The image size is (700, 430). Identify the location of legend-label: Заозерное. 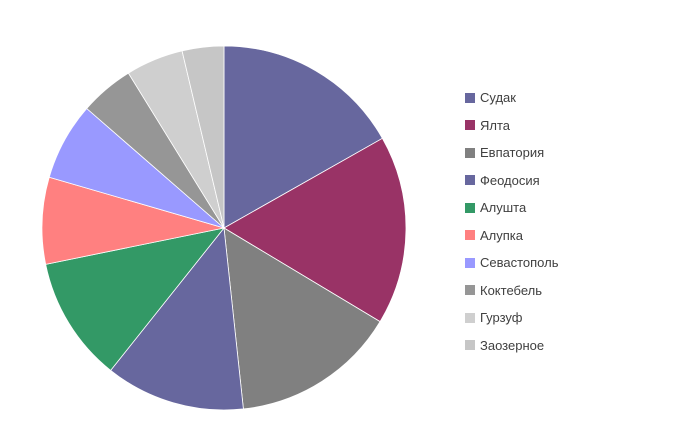
(512, 345).